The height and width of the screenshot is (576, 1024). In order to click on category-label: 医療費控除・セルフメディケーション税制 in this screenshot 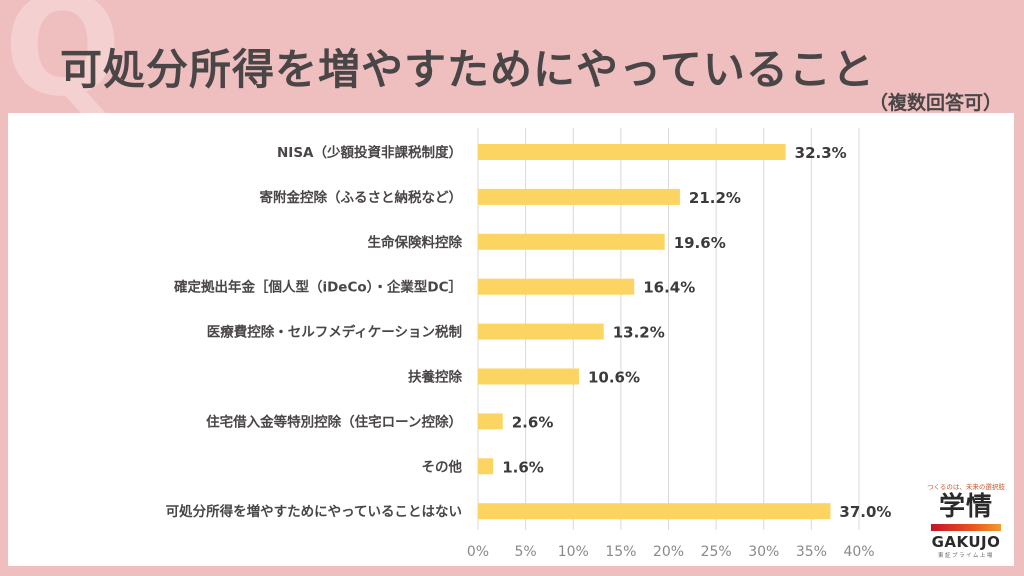, I will do `click(334, 332)`.